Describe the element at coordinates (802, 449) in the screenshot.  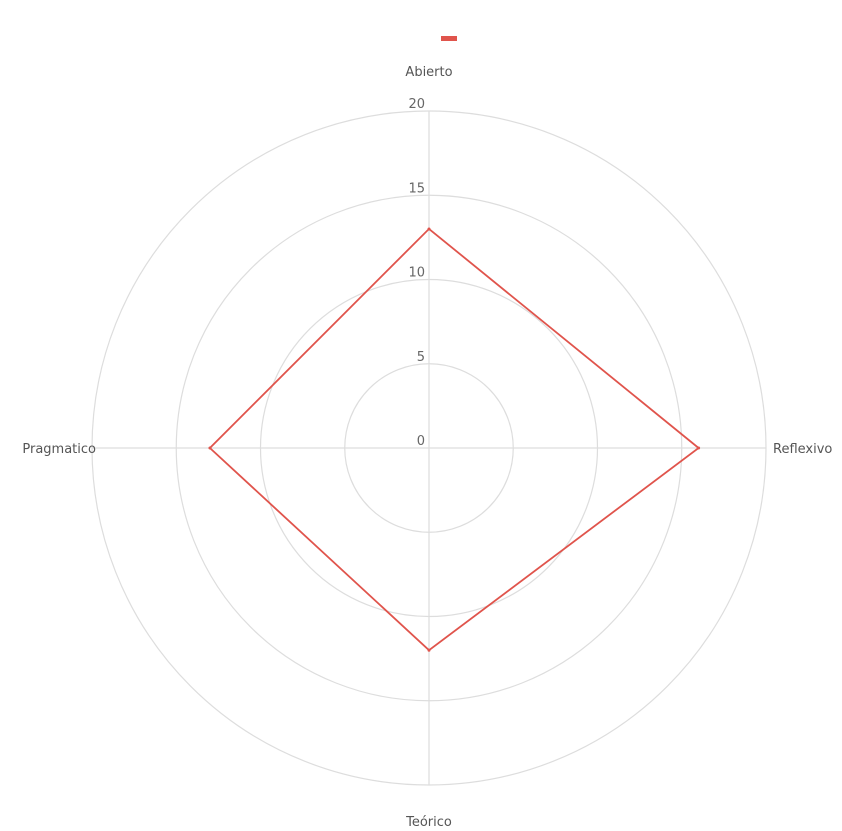
I see `axis-label-1: Reflexivo` at that location.